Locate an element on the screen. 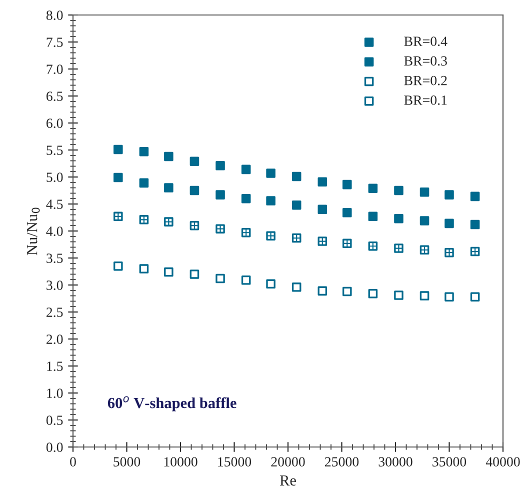 The height and width of the screenshot is (500, 521). x-tick-label: 5000 is located at coordinates (127, 461).